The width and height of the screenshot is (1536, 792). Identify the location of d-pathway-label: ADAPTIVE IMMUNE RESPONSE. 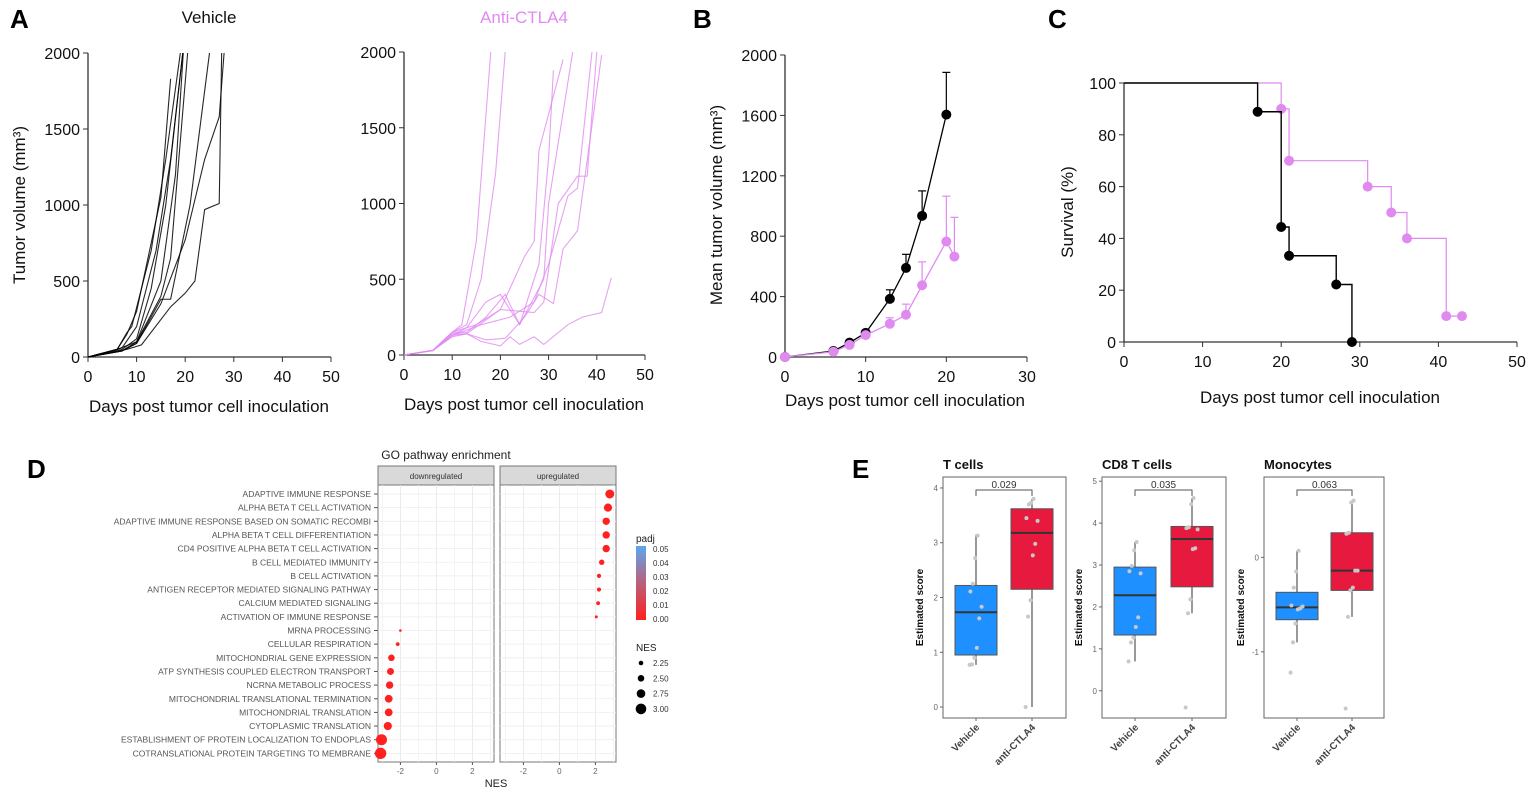
(307, 494).